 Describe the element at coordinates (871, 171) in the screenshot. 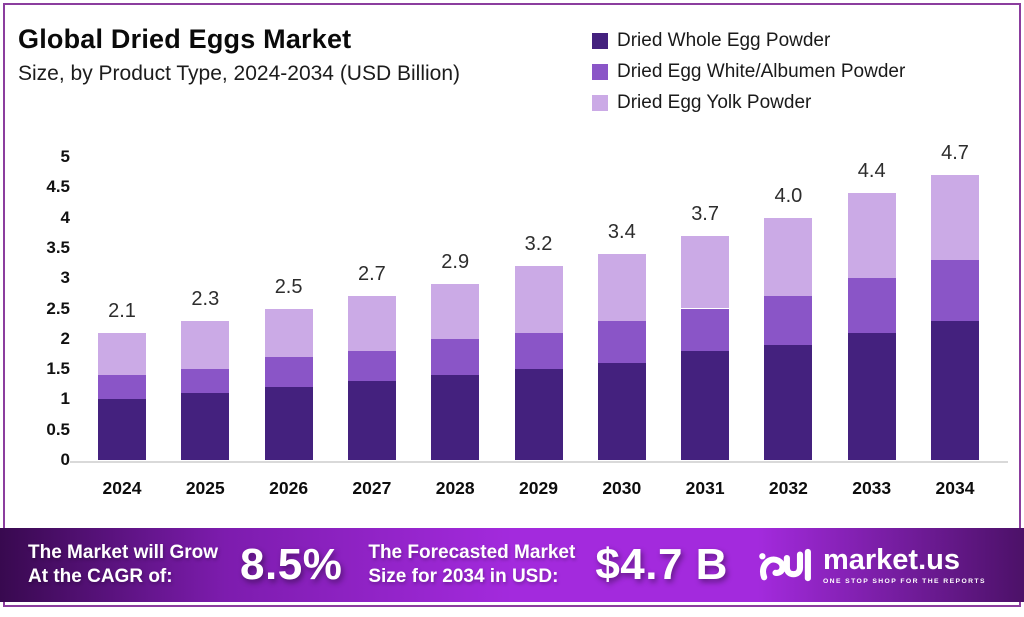

I see `bar-total-label: 4.4` at that location.